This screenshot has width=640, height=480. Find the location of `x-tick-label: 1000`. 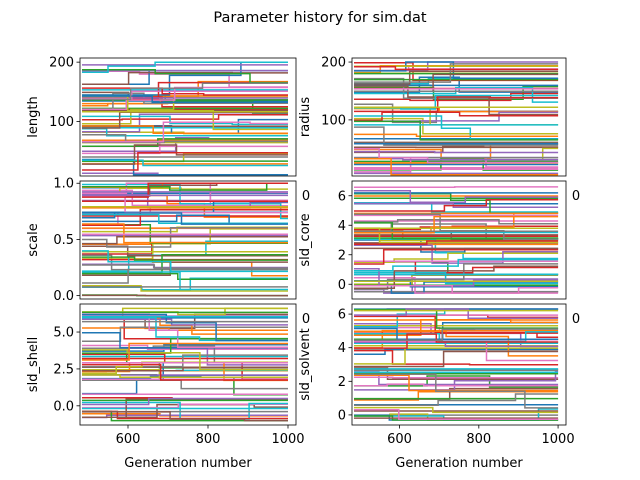

x-tick-label: 1000 is located at coordinates (287, 439).